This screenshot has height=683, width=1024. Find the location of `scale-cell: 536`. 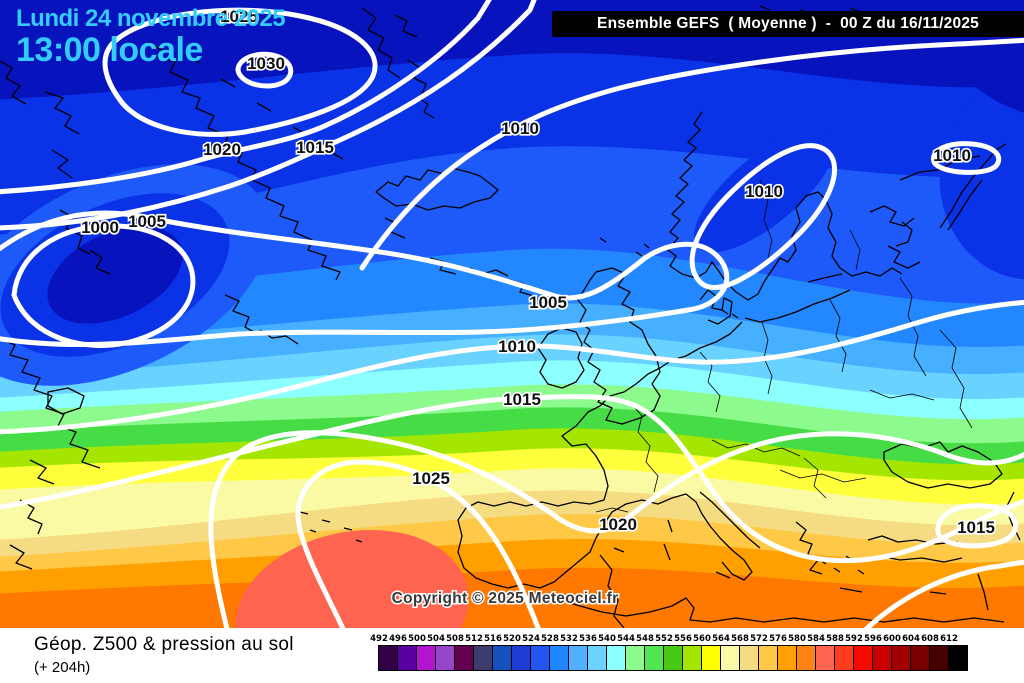

scale-cell: 536 is located at coordinates (593, 652).